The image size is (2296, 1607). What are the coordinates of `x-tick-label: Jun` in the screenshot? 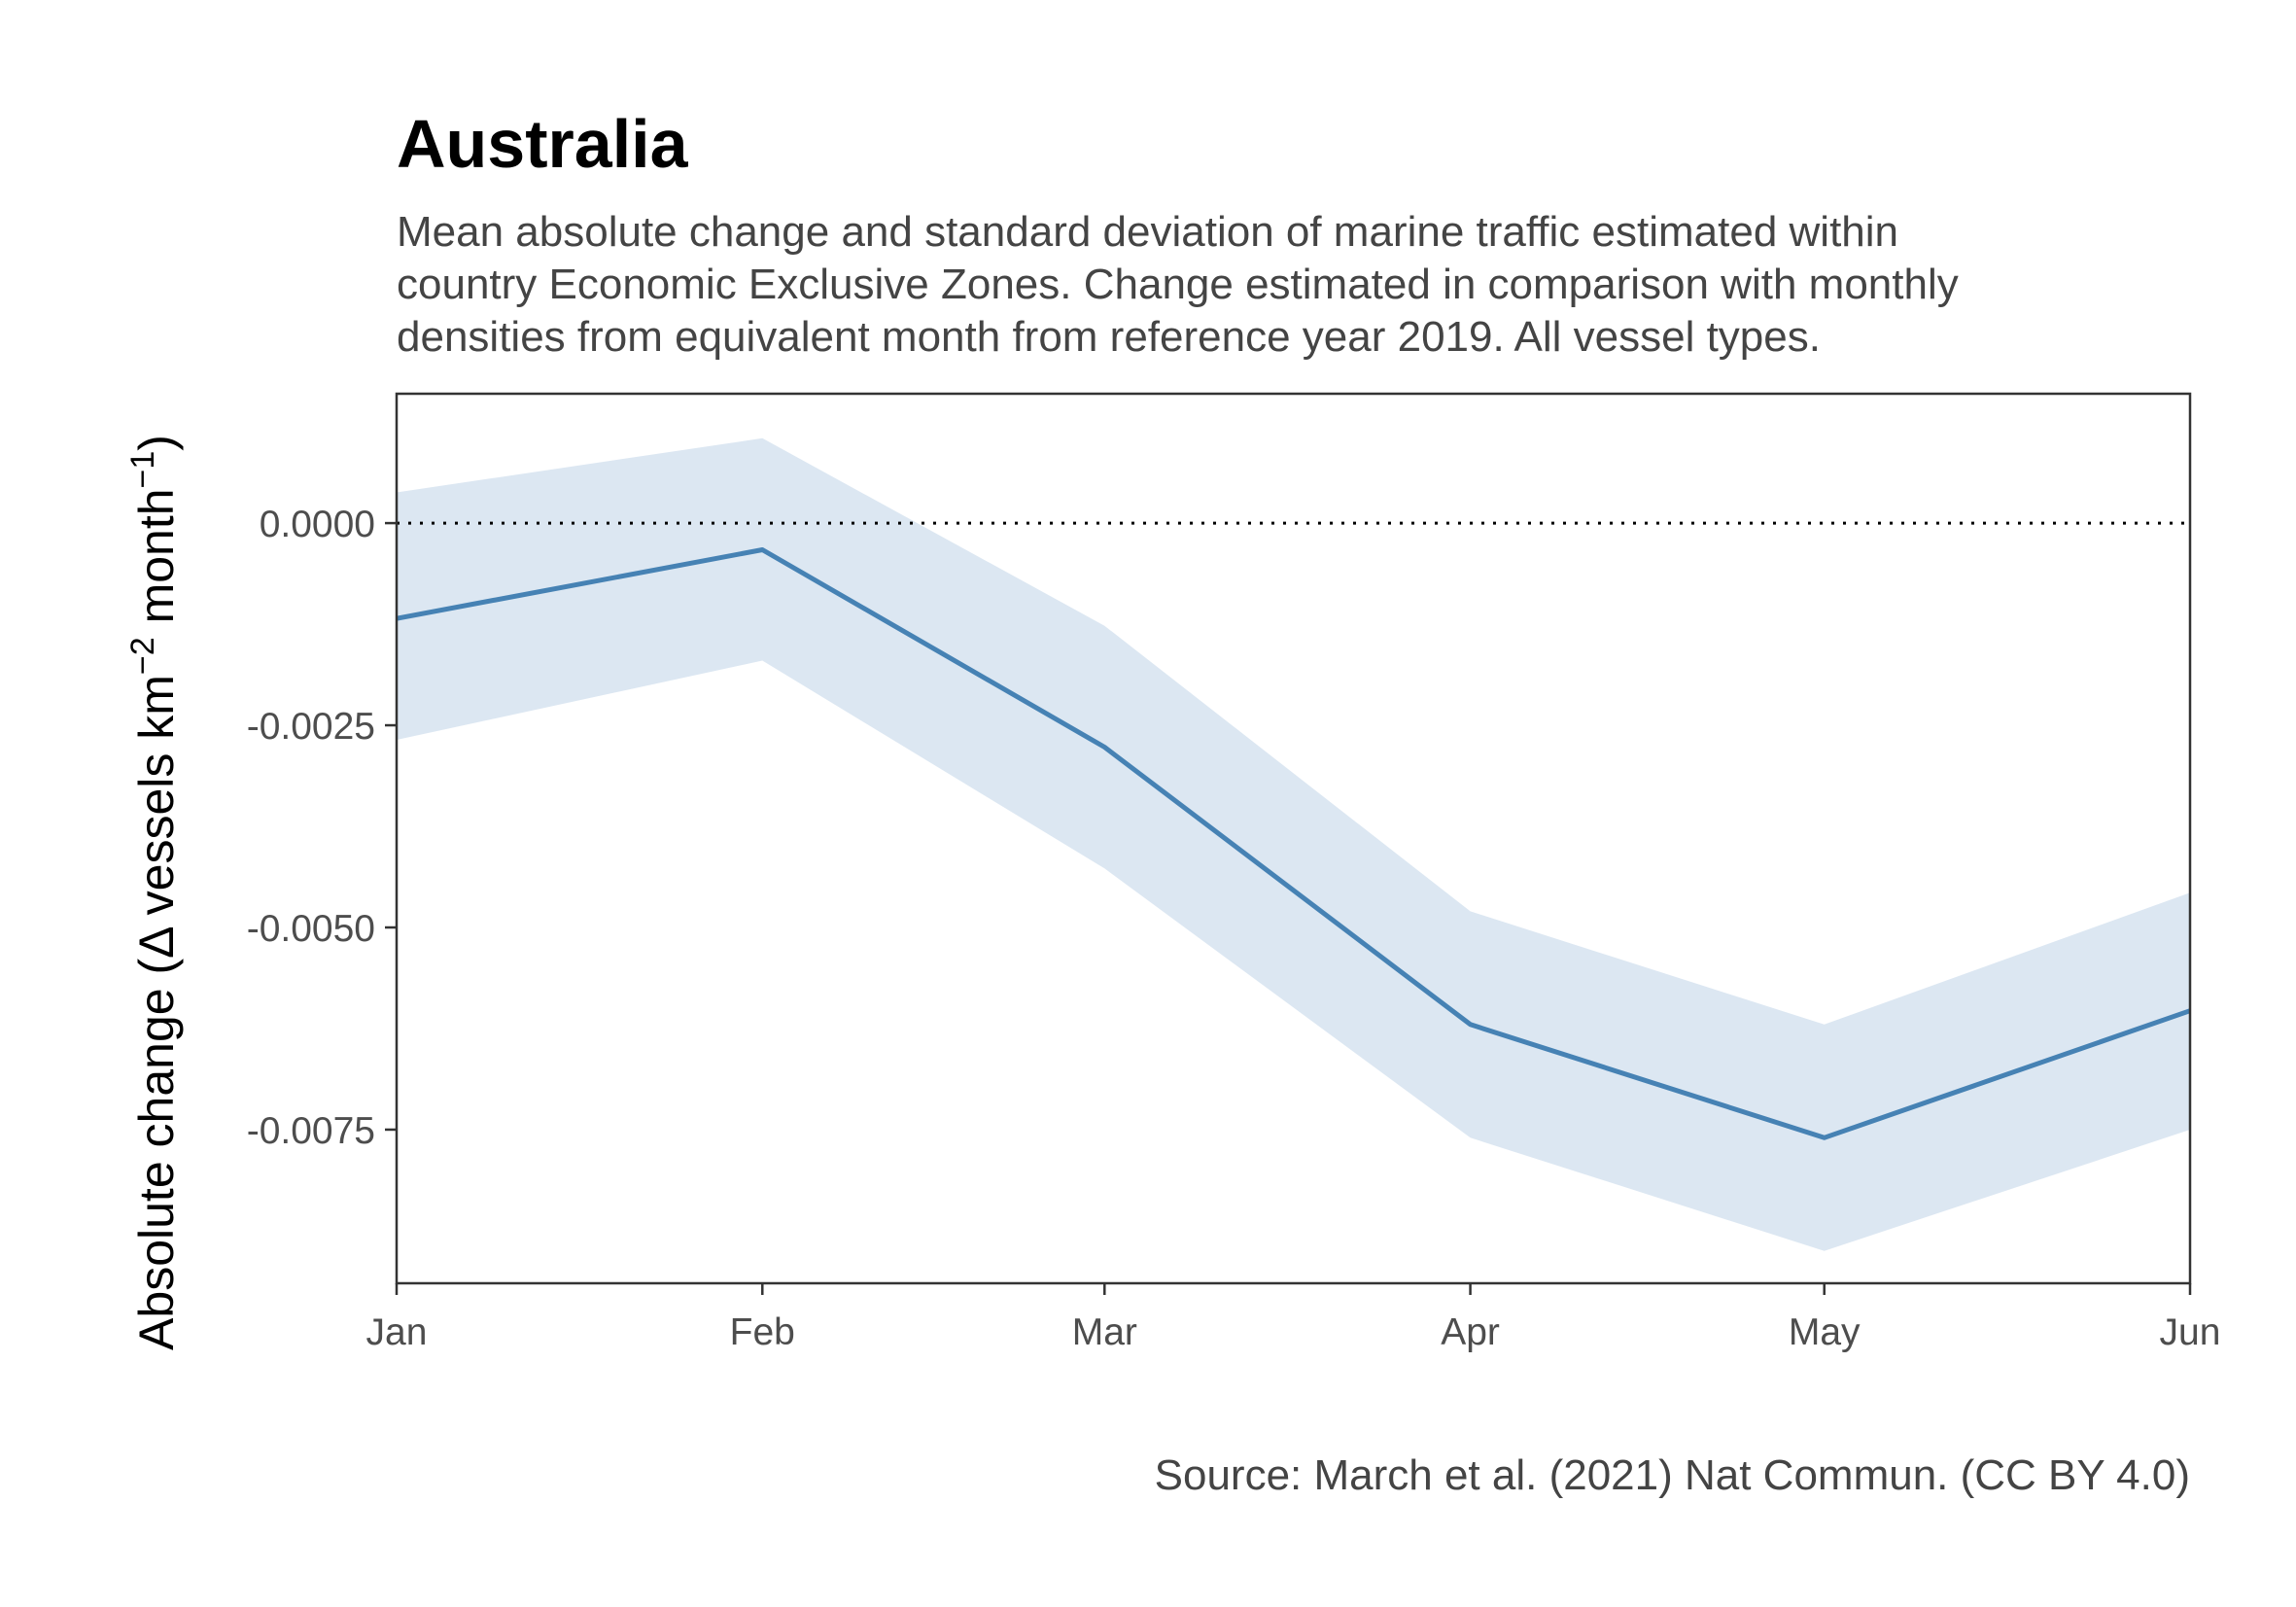 It's located at (2190, 1332).